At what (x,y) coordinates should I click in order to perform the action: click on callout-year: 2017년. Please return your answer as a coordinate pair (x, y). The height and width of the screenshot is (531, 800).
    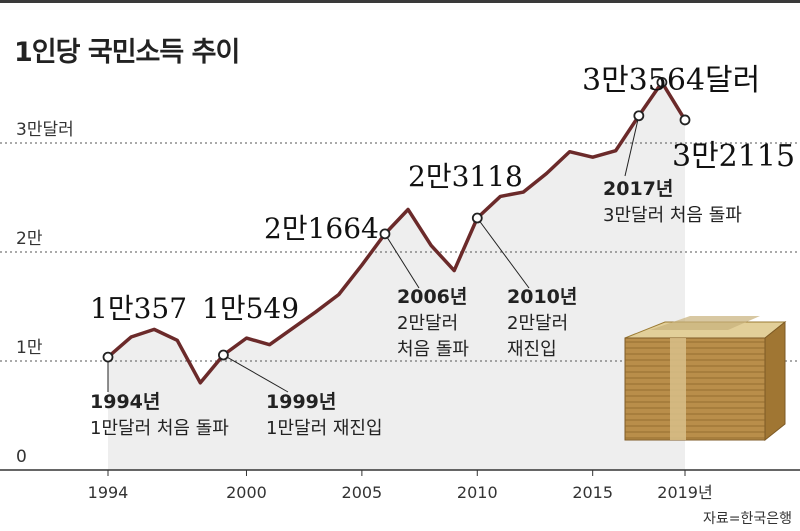
    Looking at the image, I should click on (638, 189).